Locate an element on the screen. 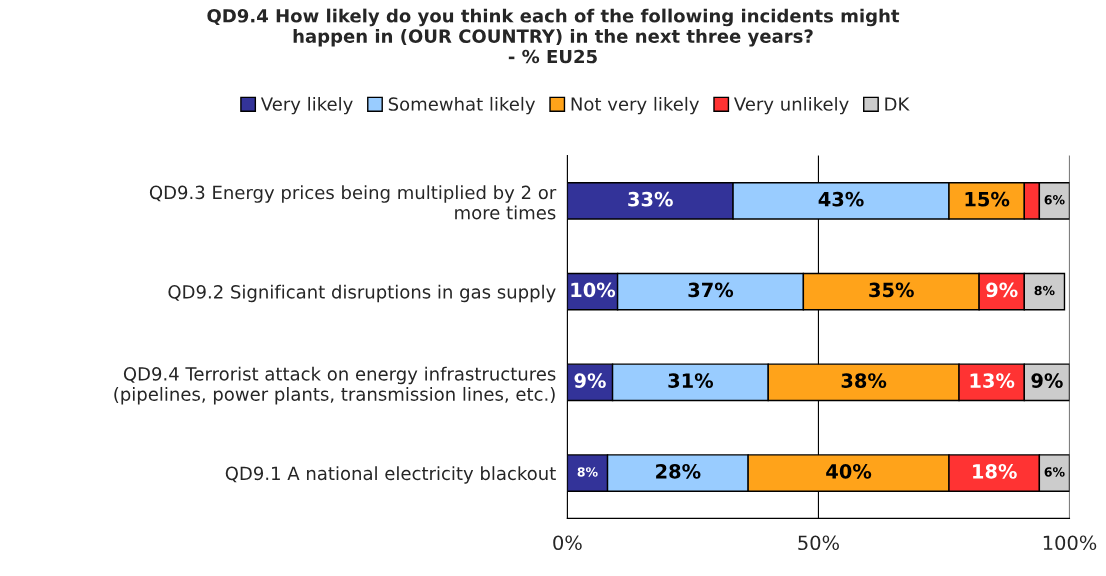 Image resolution: width=1106 pixels, height=576 pixels. x-tick-label: 0% is located at coordinates (567, 543).